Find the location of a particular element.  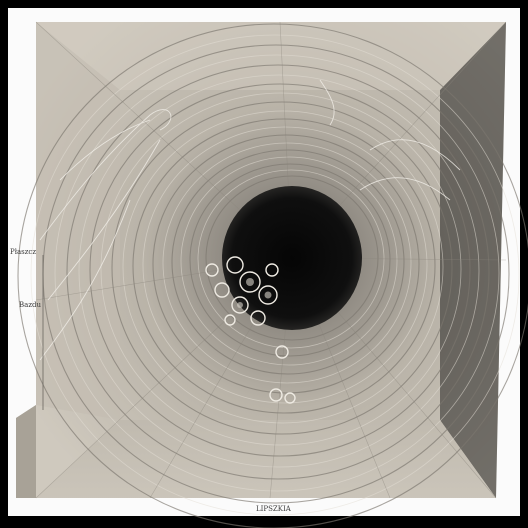

left-ledge is located at coordinates (26, 451).